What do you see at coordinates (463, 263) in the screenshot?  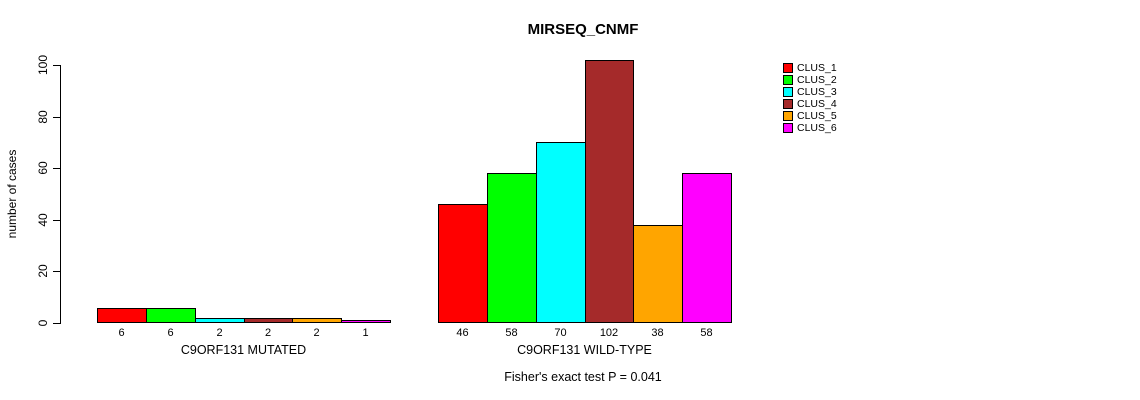 I see `bar-clus_1-group2` at bounding box center [463, 263].